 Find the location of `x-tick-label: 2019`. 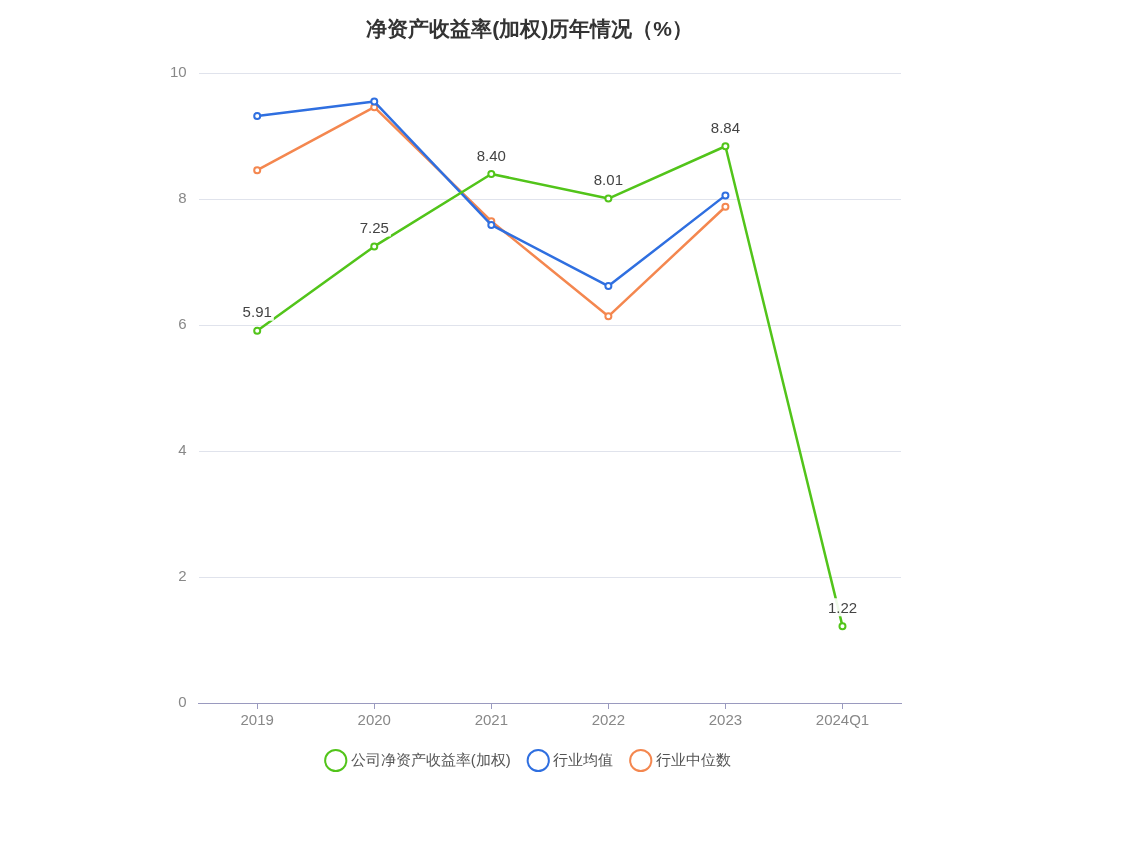

x-tick-label: 2019 is located at coordinates (257, 720).